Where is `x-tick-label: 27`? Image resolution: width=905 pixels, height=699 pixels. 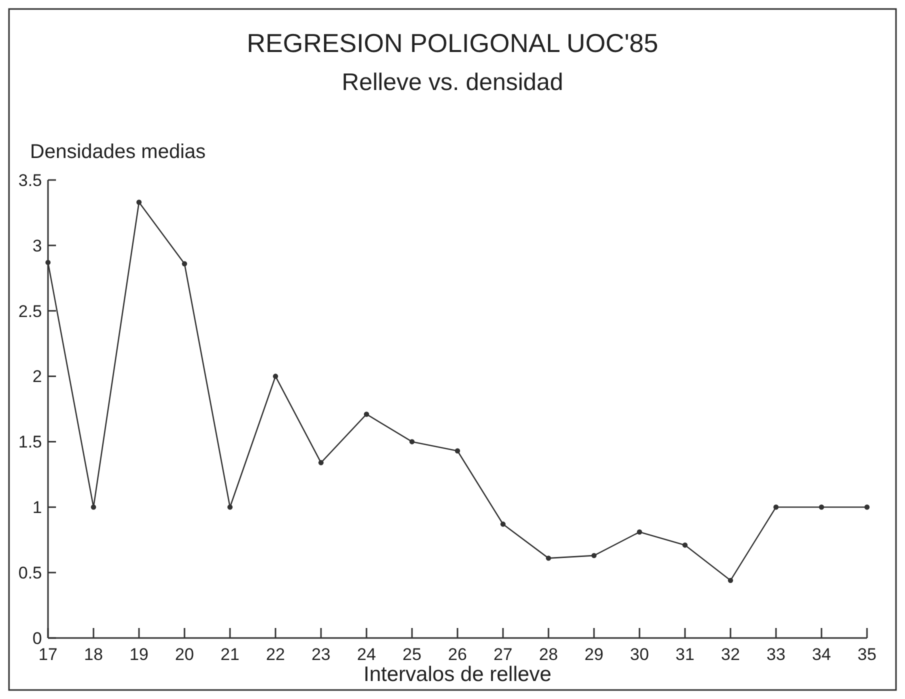
x-tick-label: 27 is located at coordinates (503, 654).